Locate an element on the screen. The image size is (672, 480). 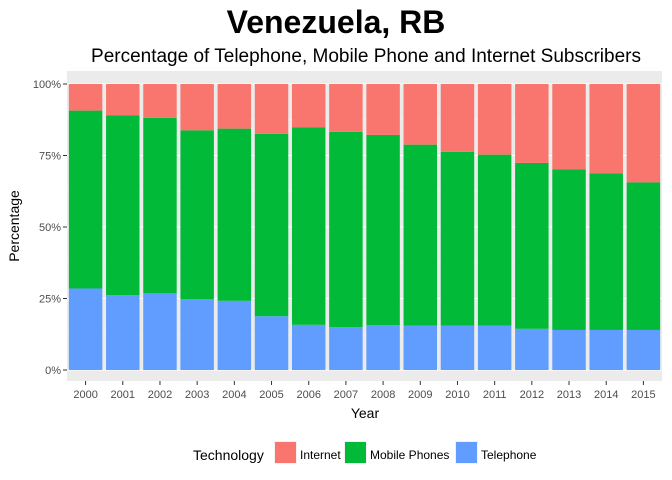
bar-internet-2002 is located at coordinates (160, 101).